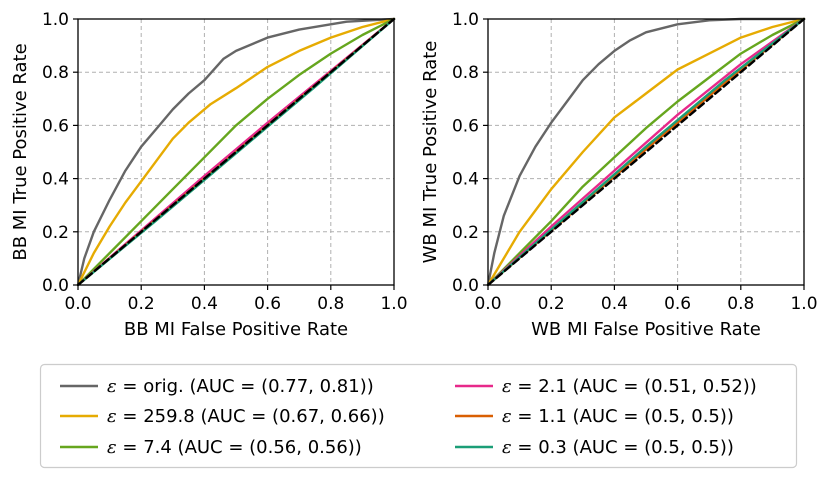 This screenshot has width=831, height=480. I want to click on legend-label-7-4: ε = 7.4 (AUC = (0.56, 0.56)), so click(234, 447).